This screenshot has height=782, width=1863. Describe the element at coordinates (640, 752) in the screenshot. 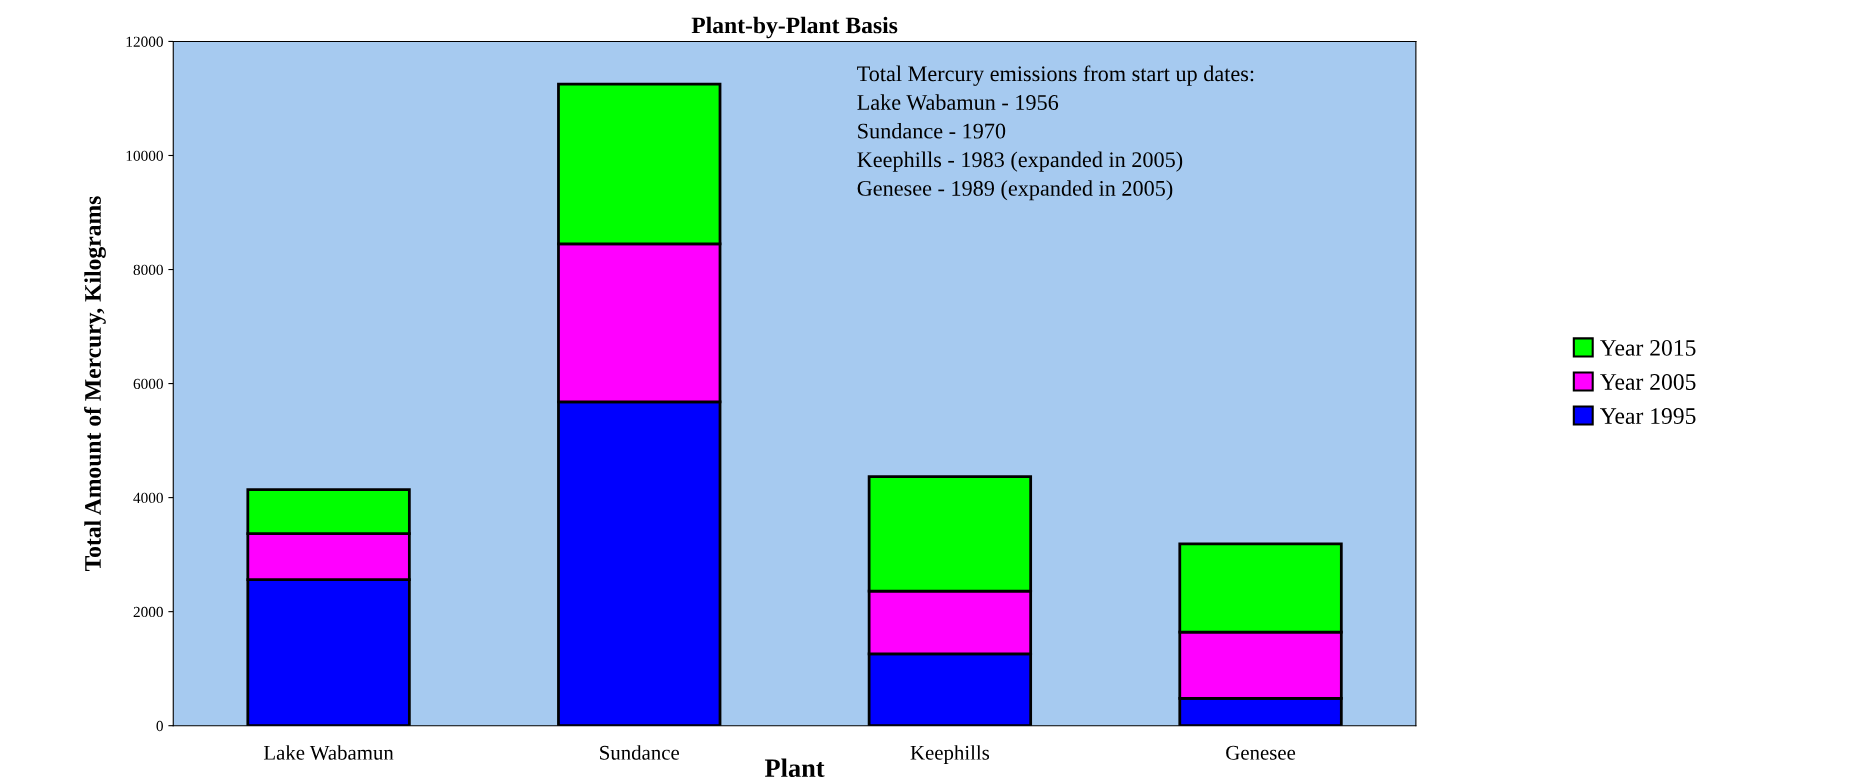

I see `x-tick-label: Sundance` at that location.